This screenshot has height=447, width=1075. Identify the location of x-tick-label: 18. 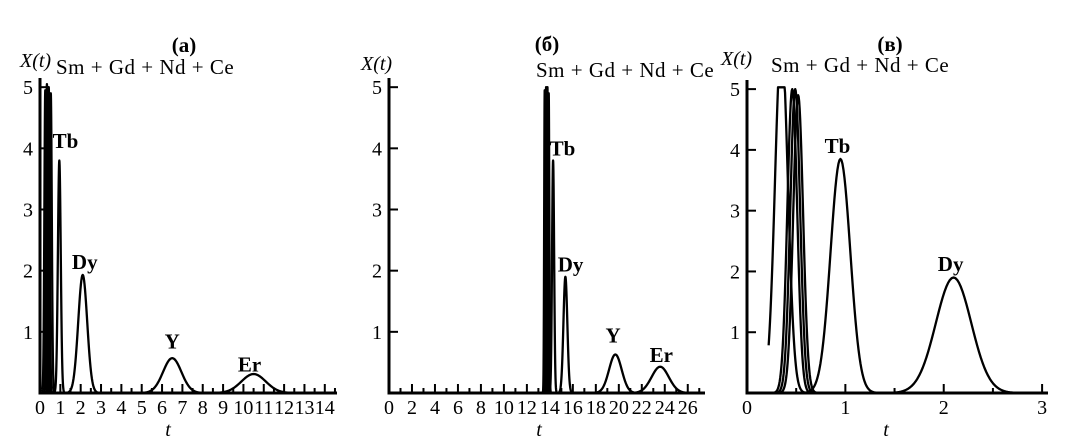
(596, 408).